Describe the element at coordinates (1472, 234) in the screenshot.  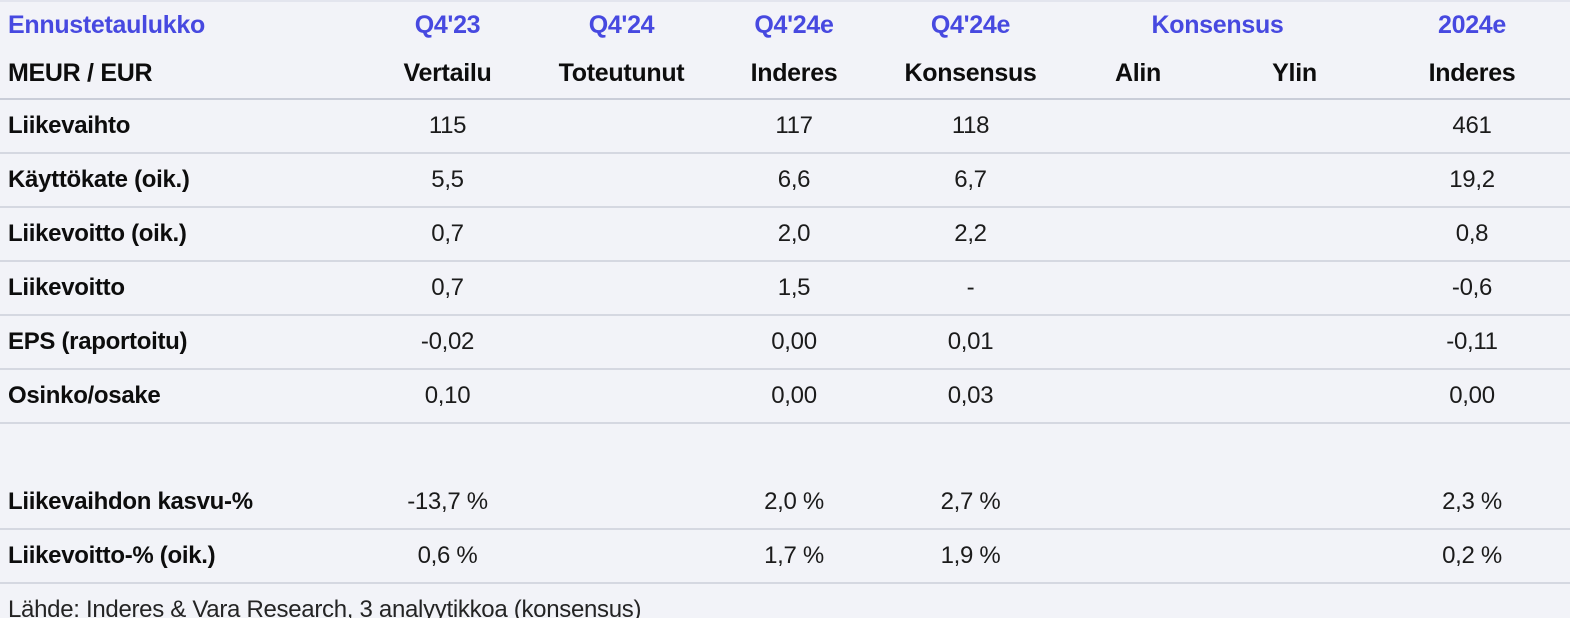
I see `value-cell: 0,8` at that location.